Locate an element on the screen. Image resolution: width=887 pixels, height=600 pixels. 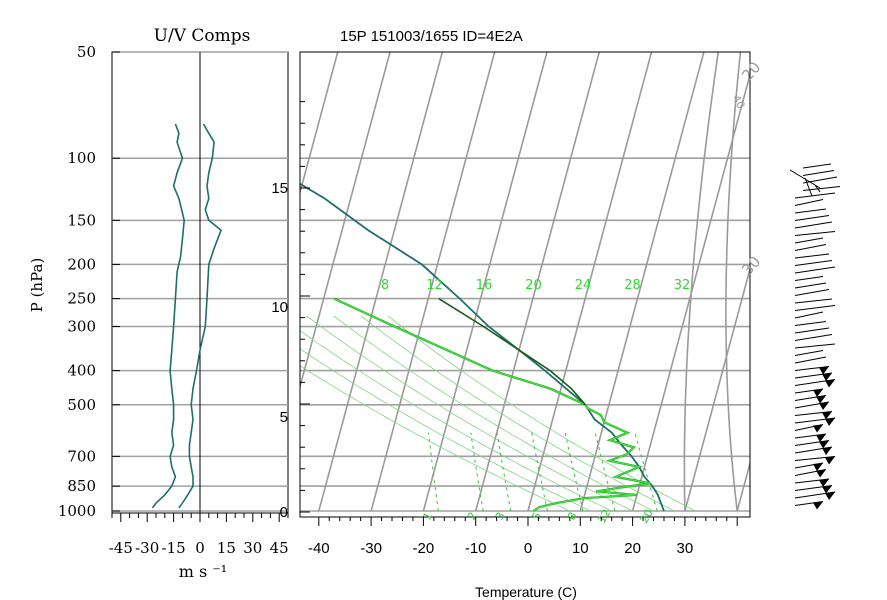
uv-ytick-label: 250 is located at coordinates (81, 299).